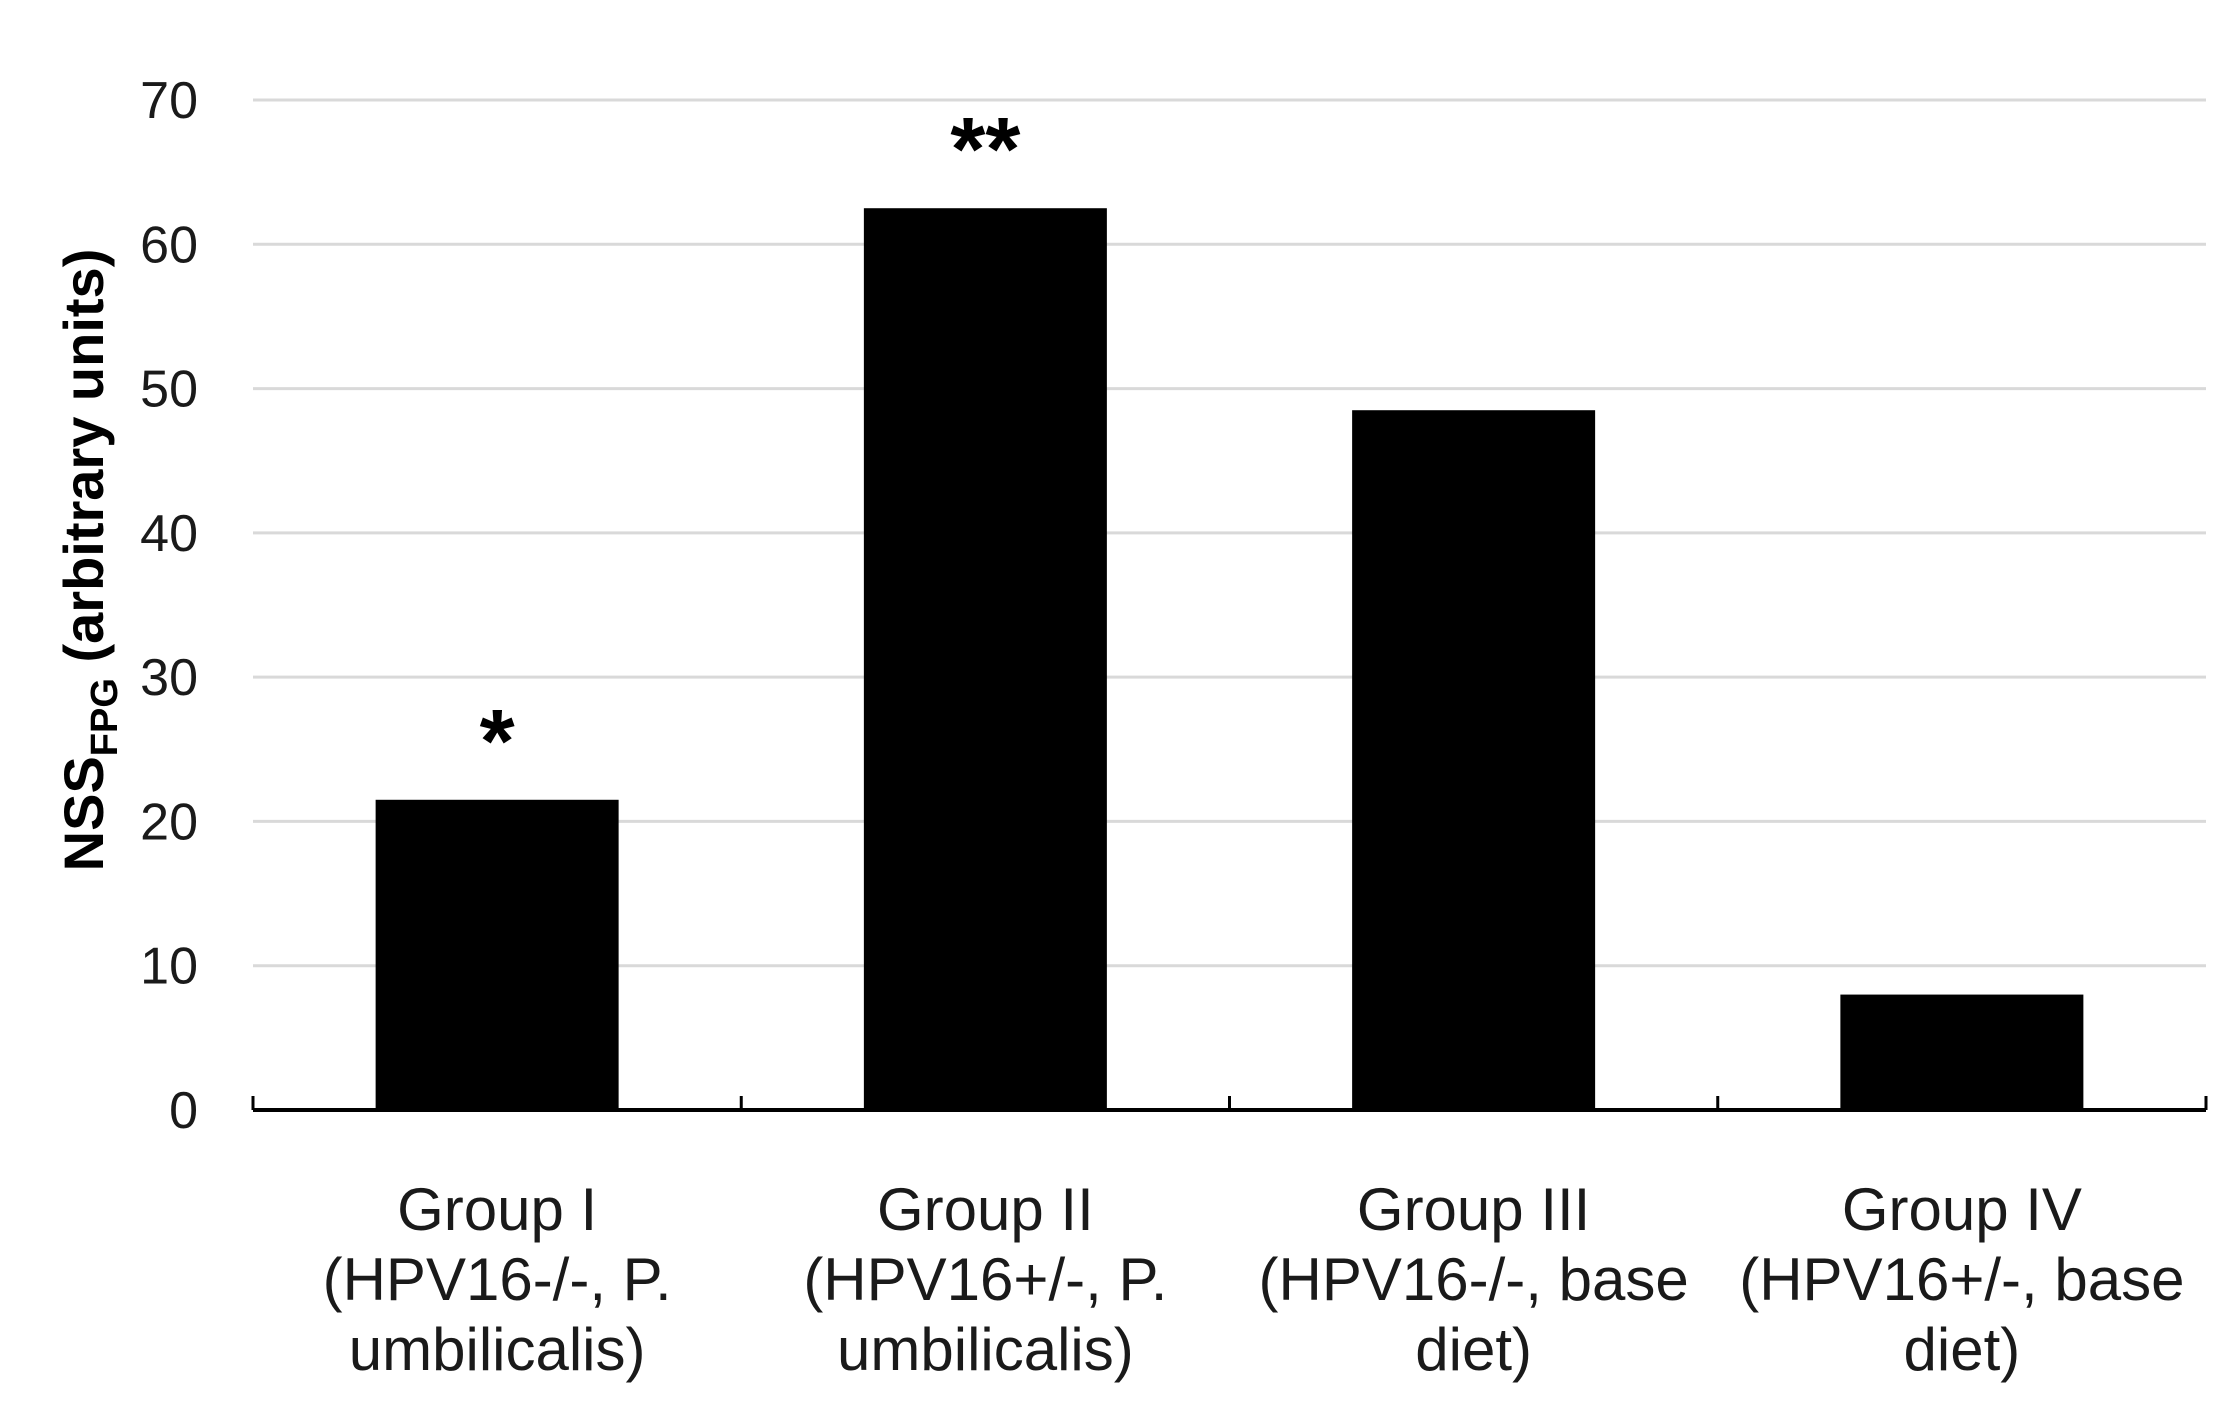 Image resolution: width=2216 pixels, height=1404 pixels. Describe the element at coordinates (497, 1279) in the screenshot. I see `x-category-label: Group I (HPV16-/-, P. umbilicalis)` at that location.